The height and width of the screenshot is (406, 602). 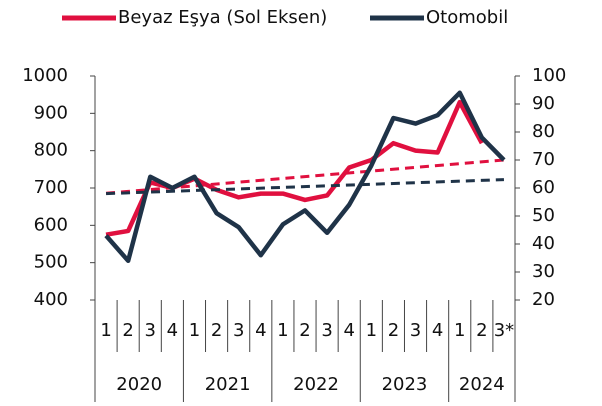 What do you see at coordinates (228, 384) in the screenshot?
I see `x-group-label: 2021` at bounding box center [228, 384].